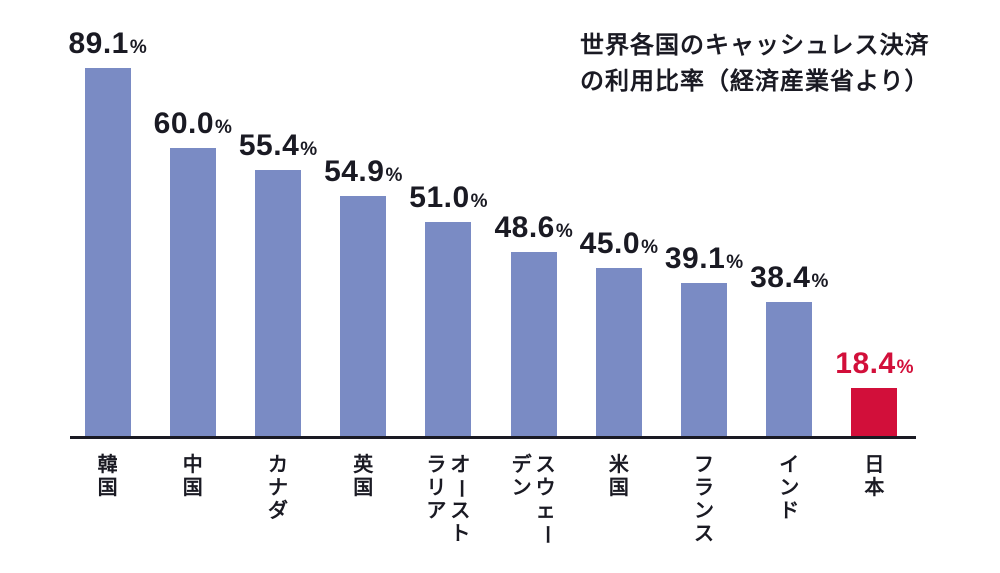  Describe the element at coordinates (755, 63) in the screenshot. I see `chart-title: 世界各国のキャッシュレス決済 の利用比率（経済産業省より）` at that location.